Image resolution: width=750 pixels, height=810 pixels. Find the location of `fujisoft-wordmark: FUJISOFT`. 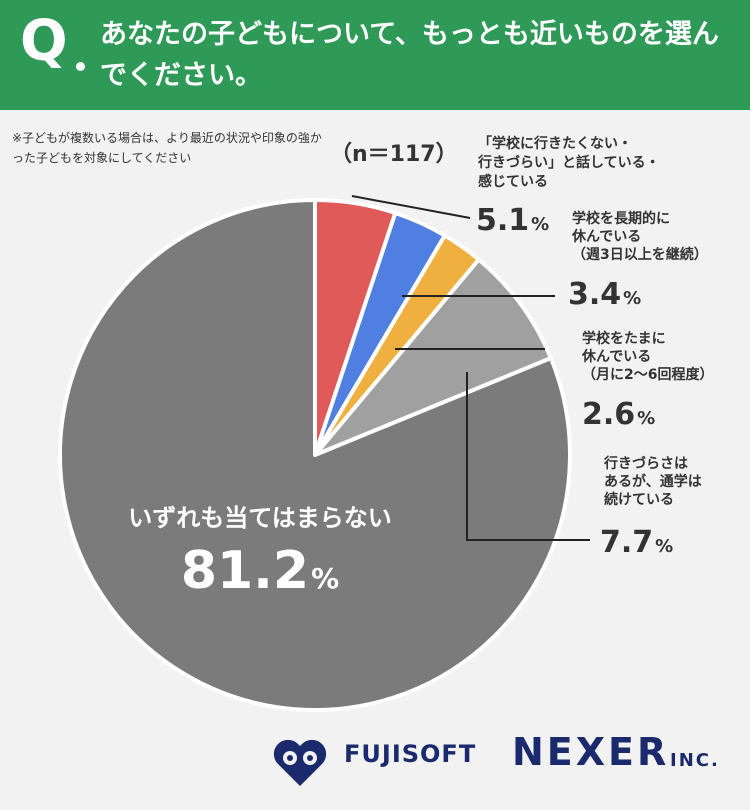

fujisoft-wordmark: FUJISOFT is located at coordinates (410, 754).